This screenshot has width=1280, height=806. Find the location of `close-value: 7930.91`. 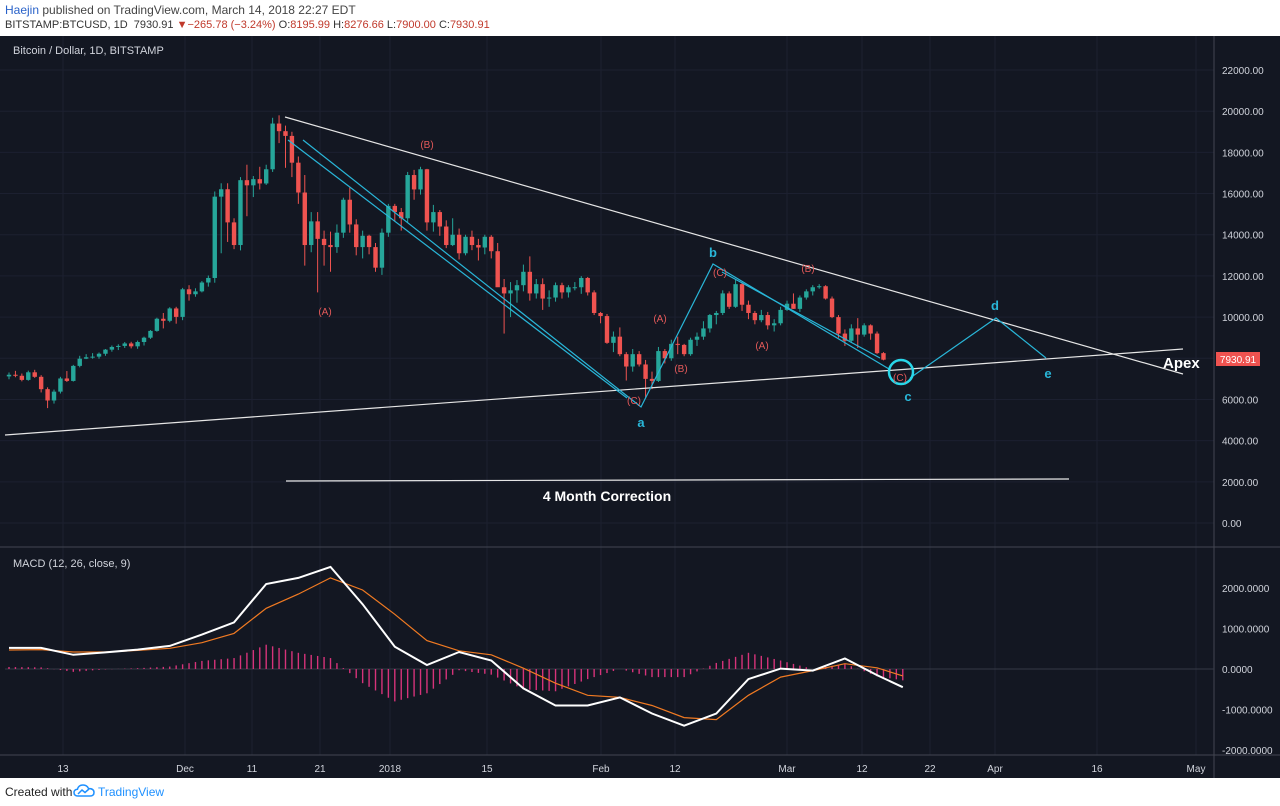

close-value: 7930.91 is located at coordinates (469, 25).